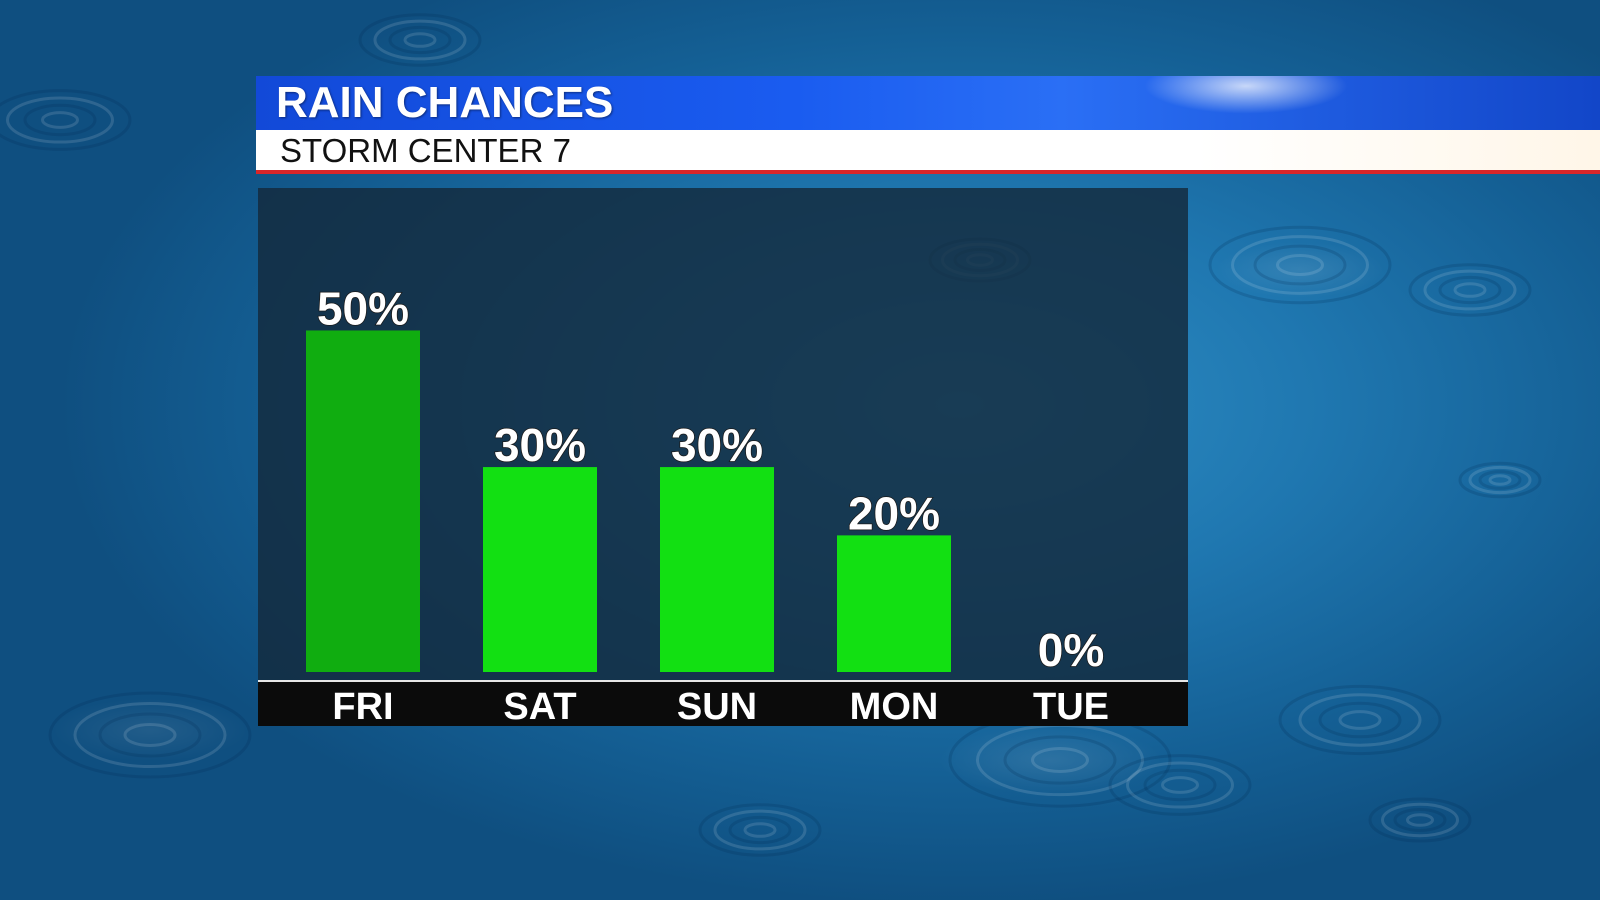 The height and width of the screenshot is (900, 1600). What do you see at coordinates (717, 569) in the screenshot?
I see `bar-sun` at bounding box center [717, 569].